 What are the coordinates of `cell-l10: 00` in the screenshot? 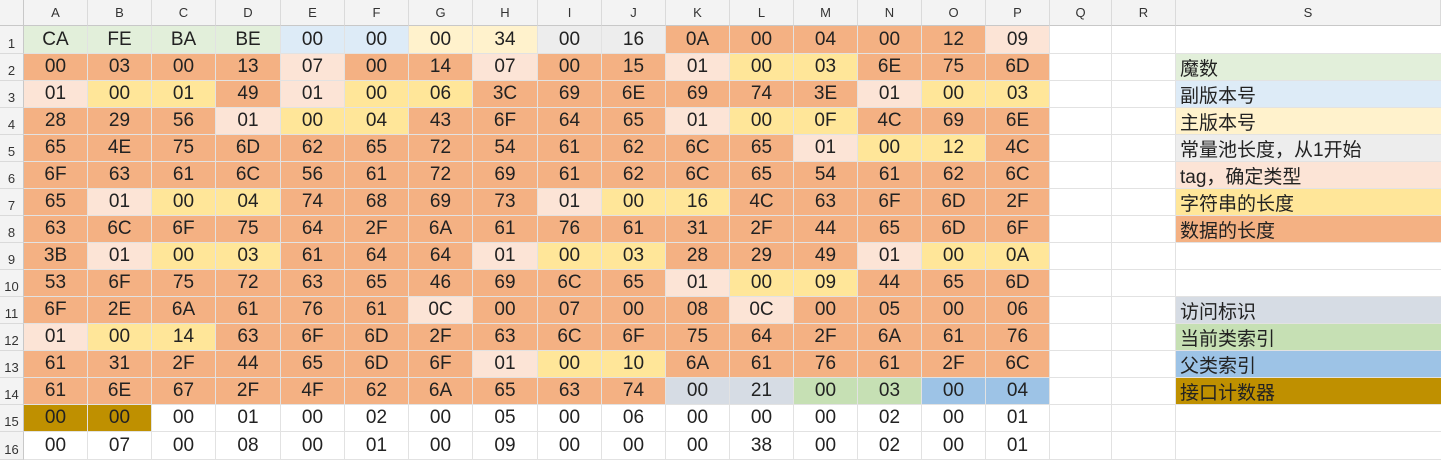 It's located at (762, 283).